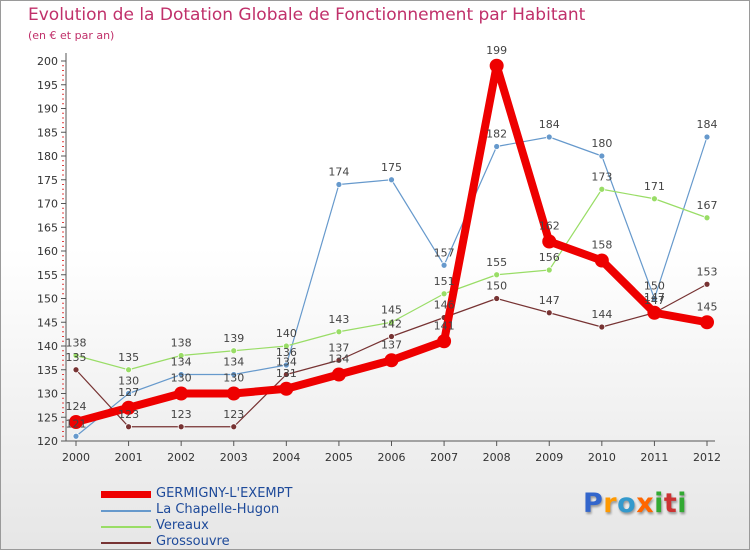 The height and width of the screenshot is (551, 750). Describe the element at coordinates (627, 503) in the screenshot. I see `logo-letter: o` at that location.